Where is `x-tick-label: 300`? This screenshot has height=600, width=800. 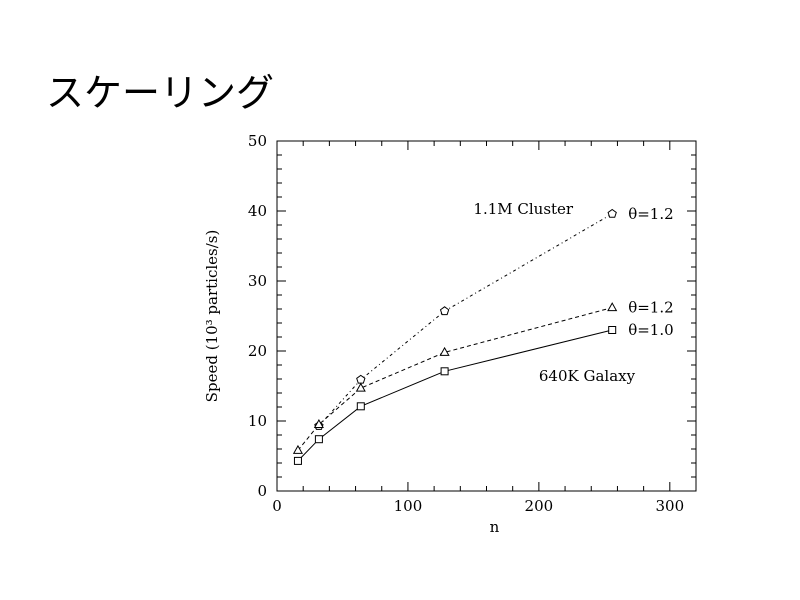 x-tick-label: 300 is located at coordinates (669, 506).